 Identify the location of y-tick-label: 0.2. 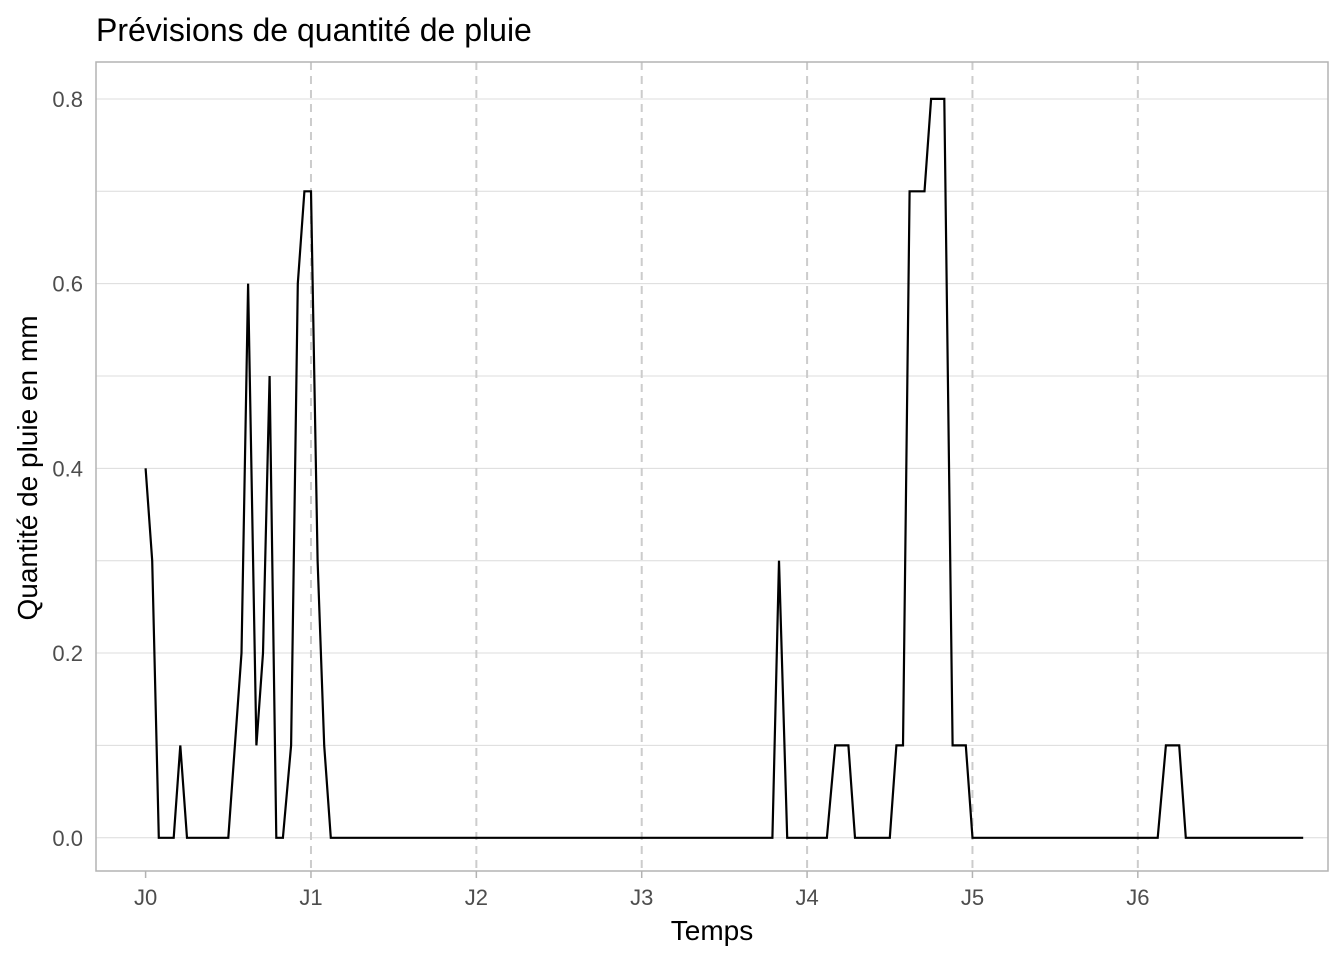
(67, 653).